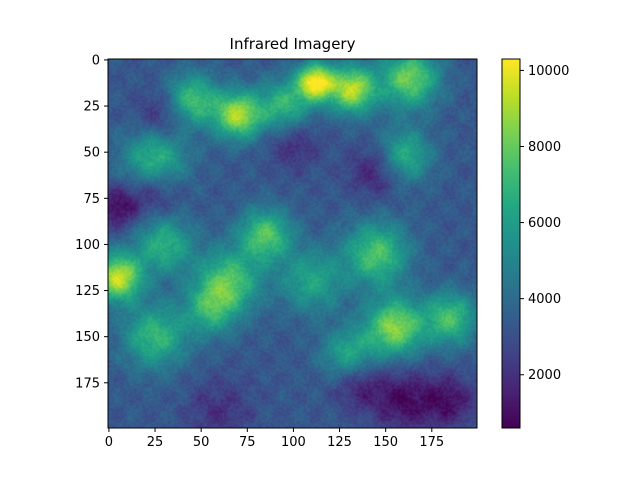  What do you see at coordinates (293, 442) in the screenshot?
I see `x-tick-label: 100` at bounding box center [293, 442].